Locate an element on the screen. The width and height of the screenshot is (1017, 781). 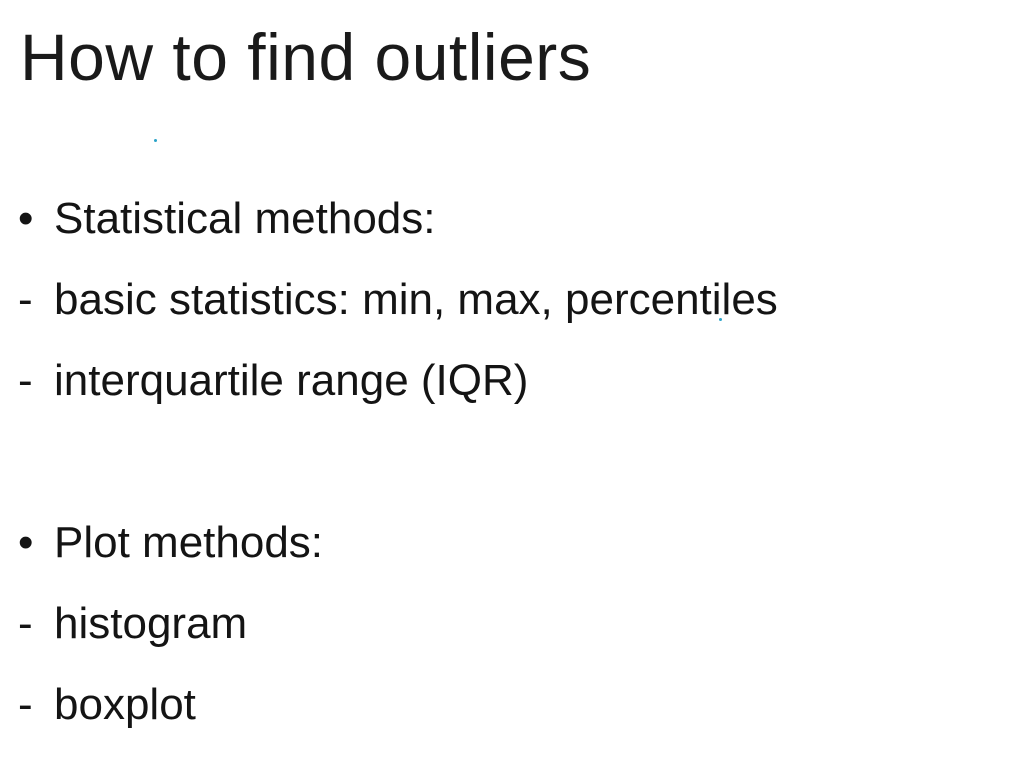
list-item-text: histogram is located at coordinates (151, 623).